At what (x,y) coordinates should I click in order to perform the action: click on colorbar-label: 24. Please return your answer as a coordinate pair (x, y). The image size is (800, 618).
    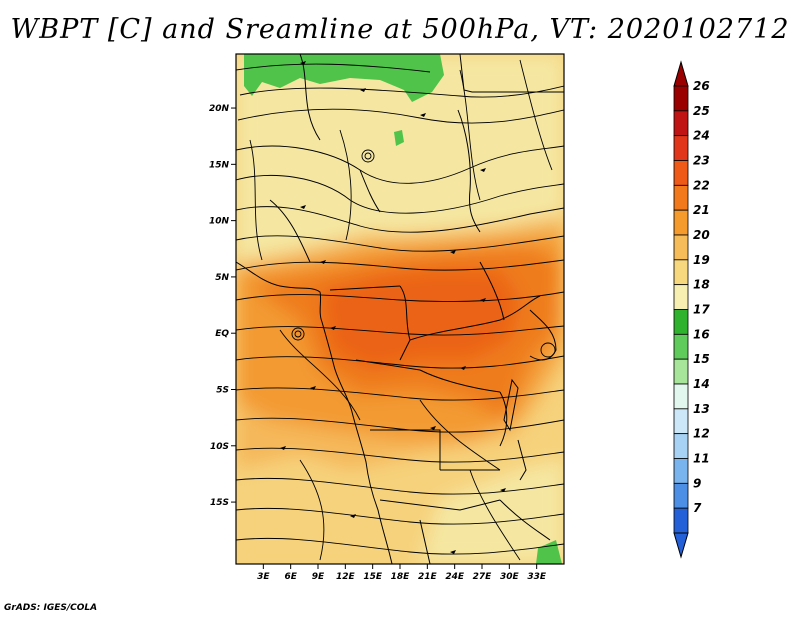
    Looking at the image, I should click on (701, 136).